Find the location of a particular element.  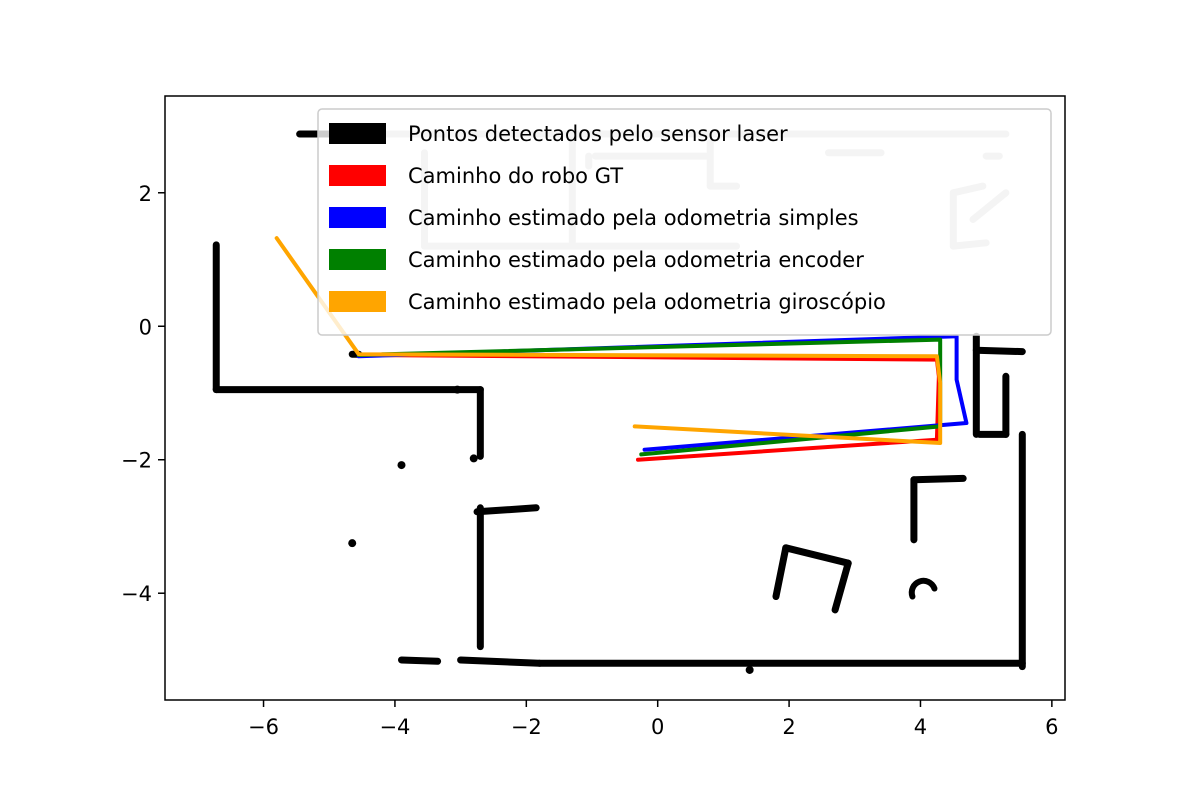

legend-label-1: Caminho do robo GT is located at coordinates (515, 176).